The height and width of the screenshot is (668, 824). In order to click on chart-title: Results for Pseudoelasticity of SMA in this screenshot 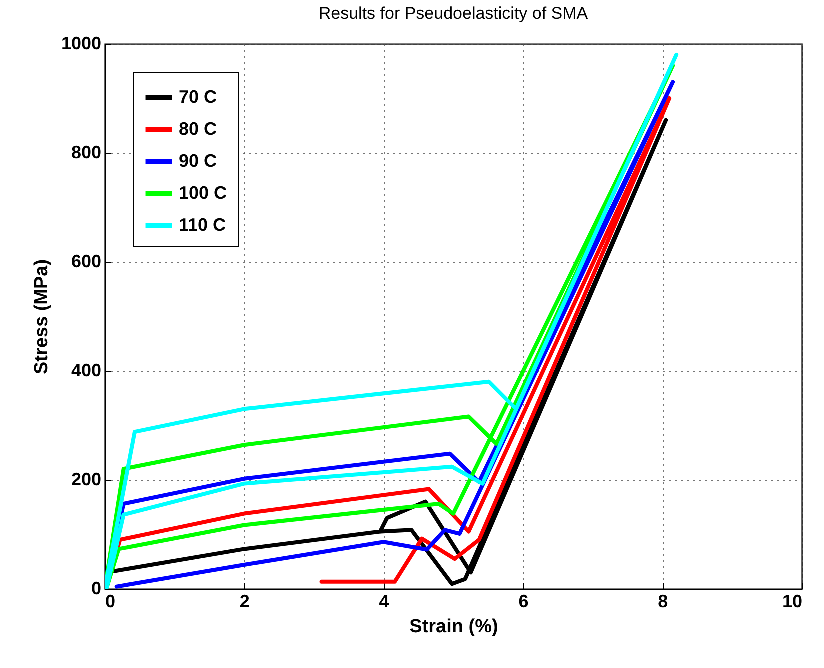, I will do `click(453, 13)`.